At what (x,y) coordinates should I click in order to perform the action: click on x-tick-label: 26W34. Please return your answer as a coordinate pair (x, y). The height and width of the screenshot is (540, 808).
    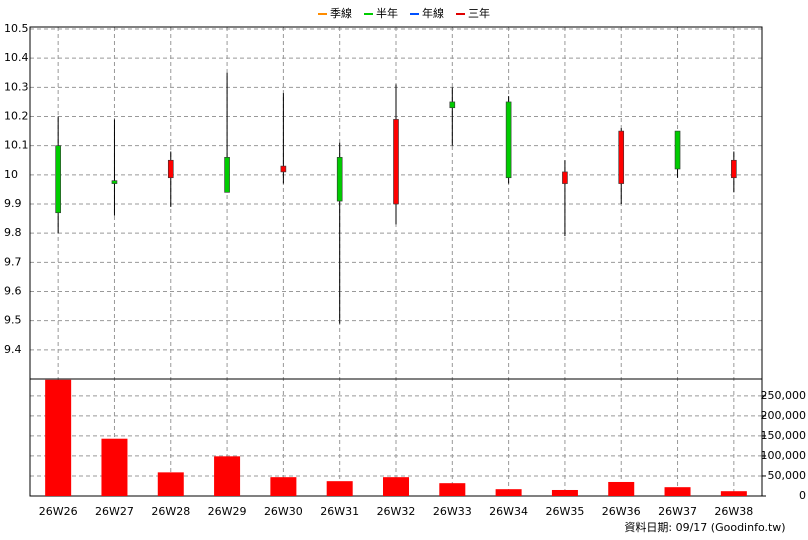
    Looking at the image, I should click on (508, 511).